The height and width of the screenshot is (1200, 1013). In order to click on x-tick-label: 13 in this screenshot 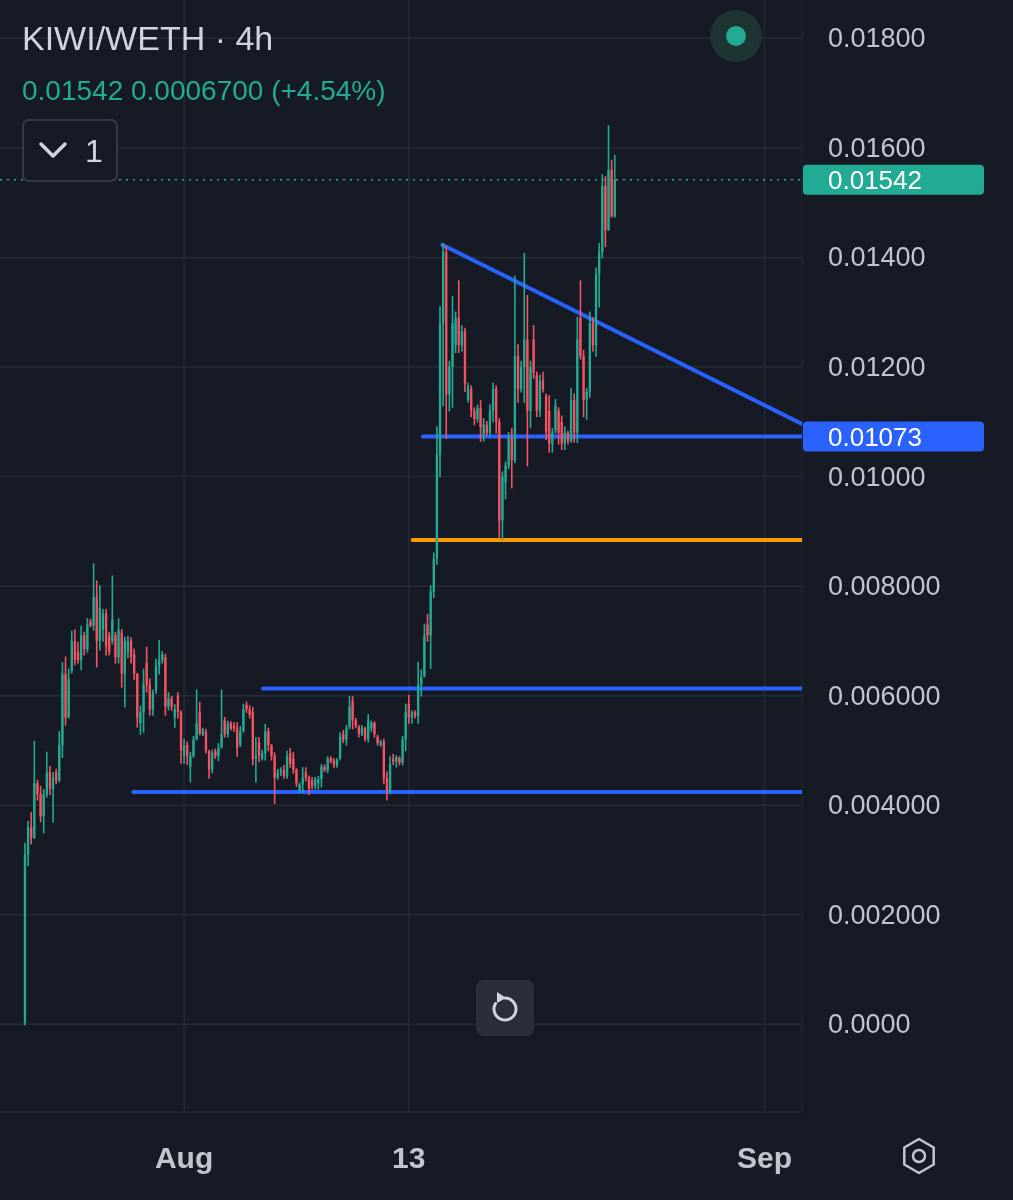, I will do `click(409, 1157)`.